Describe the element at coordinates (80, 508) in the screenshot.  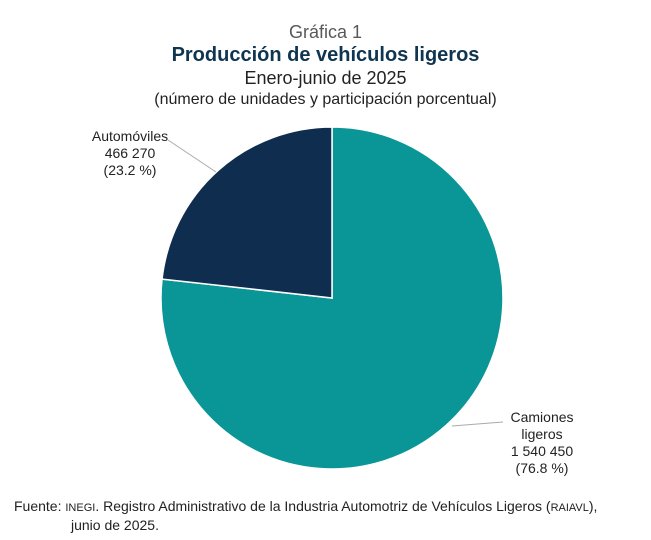
I see `source-org: INEGI` at that location.